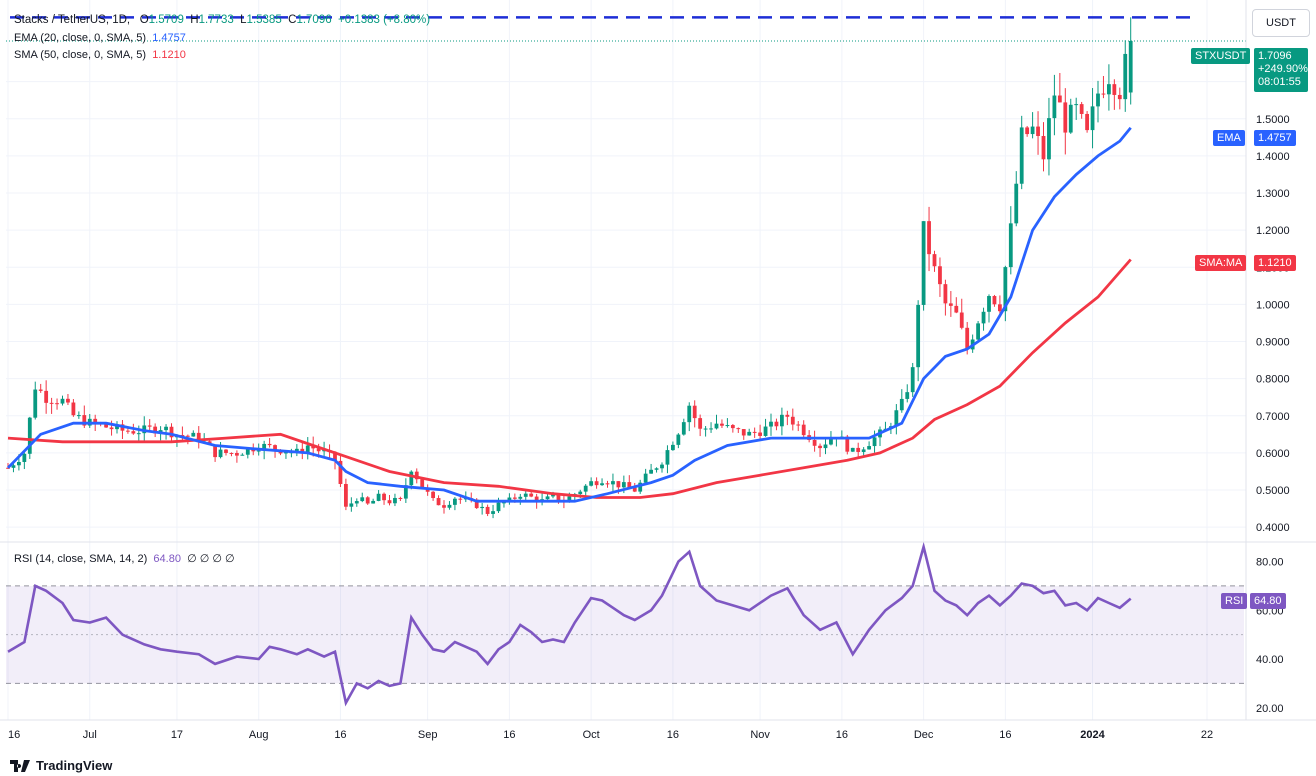 This screenshot has width=1316, height=776. What do you see at coordinates (610, 735) in the screenshot?
I see `time-axis: 16 Jul 17 Aug 16 Sep 16 Oct 16 Nov 16 Dec 16 2024 22` at bounding box center [610, 735].